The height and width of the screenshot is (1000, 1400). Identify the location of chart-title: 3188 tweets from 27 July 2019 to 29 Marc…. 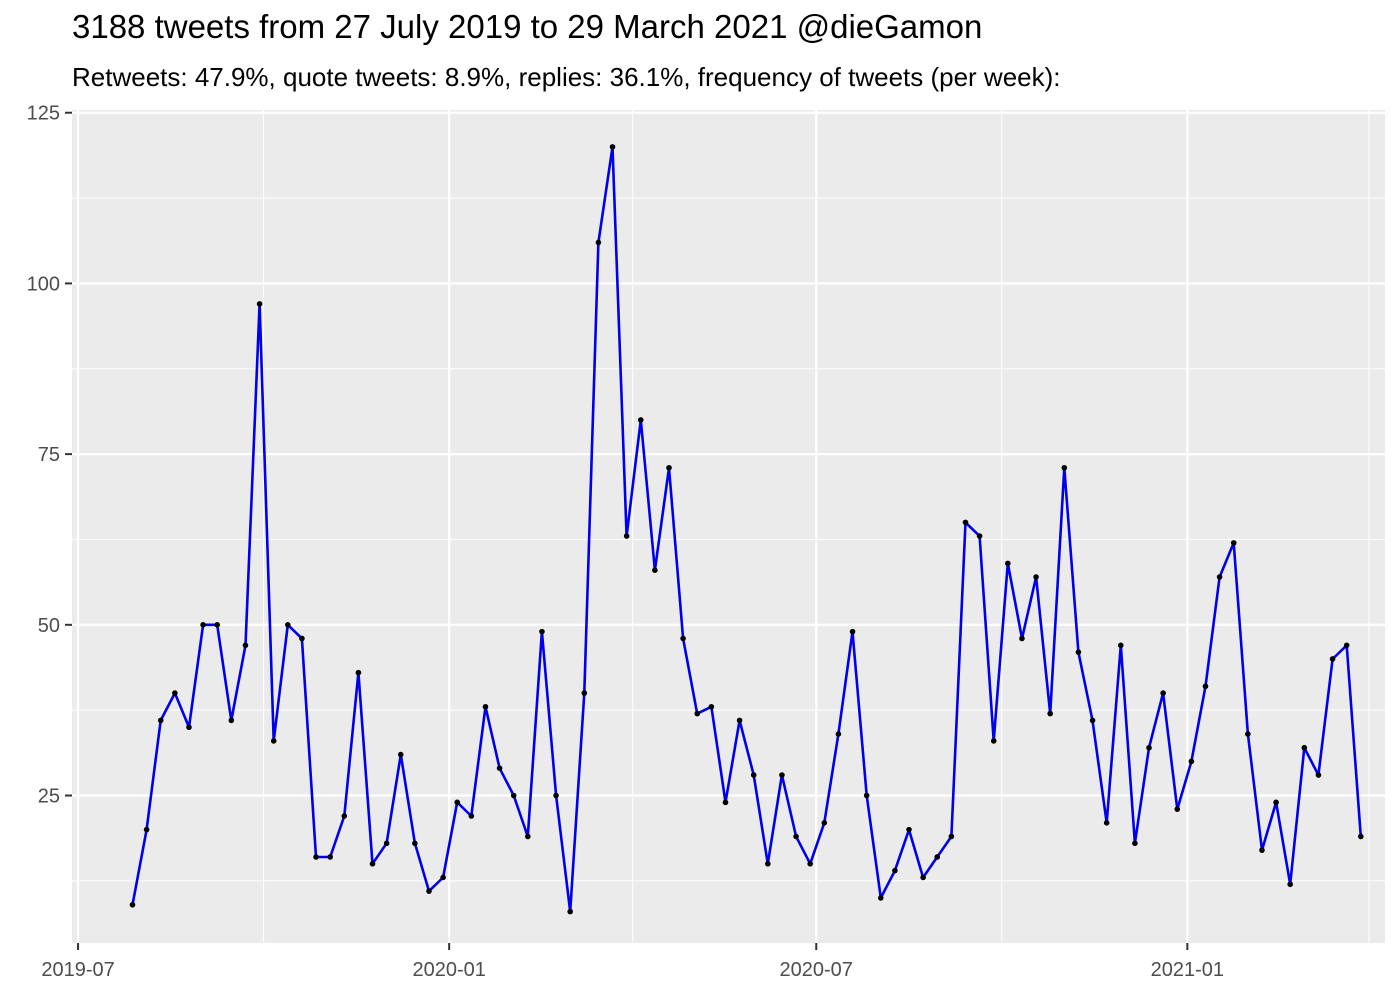
(527, 26).